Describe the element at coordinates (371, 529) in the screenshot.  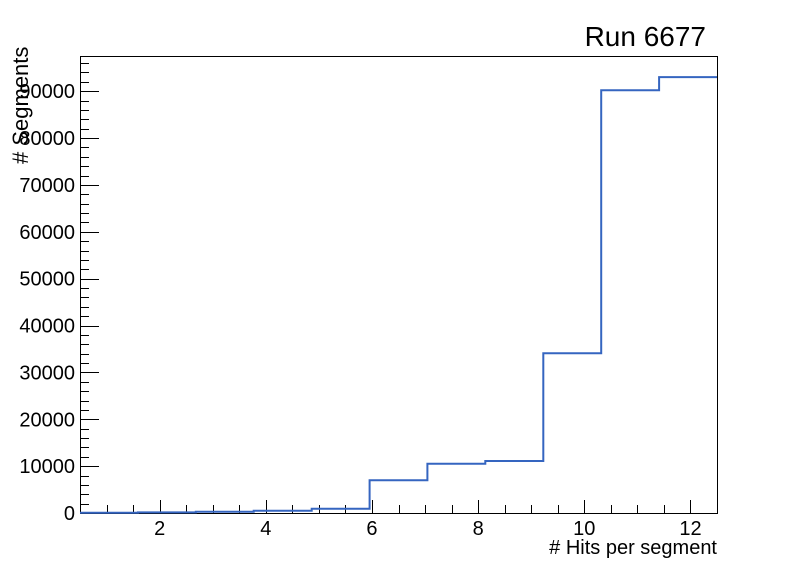
I see `x-tick-label: 6` at that location.